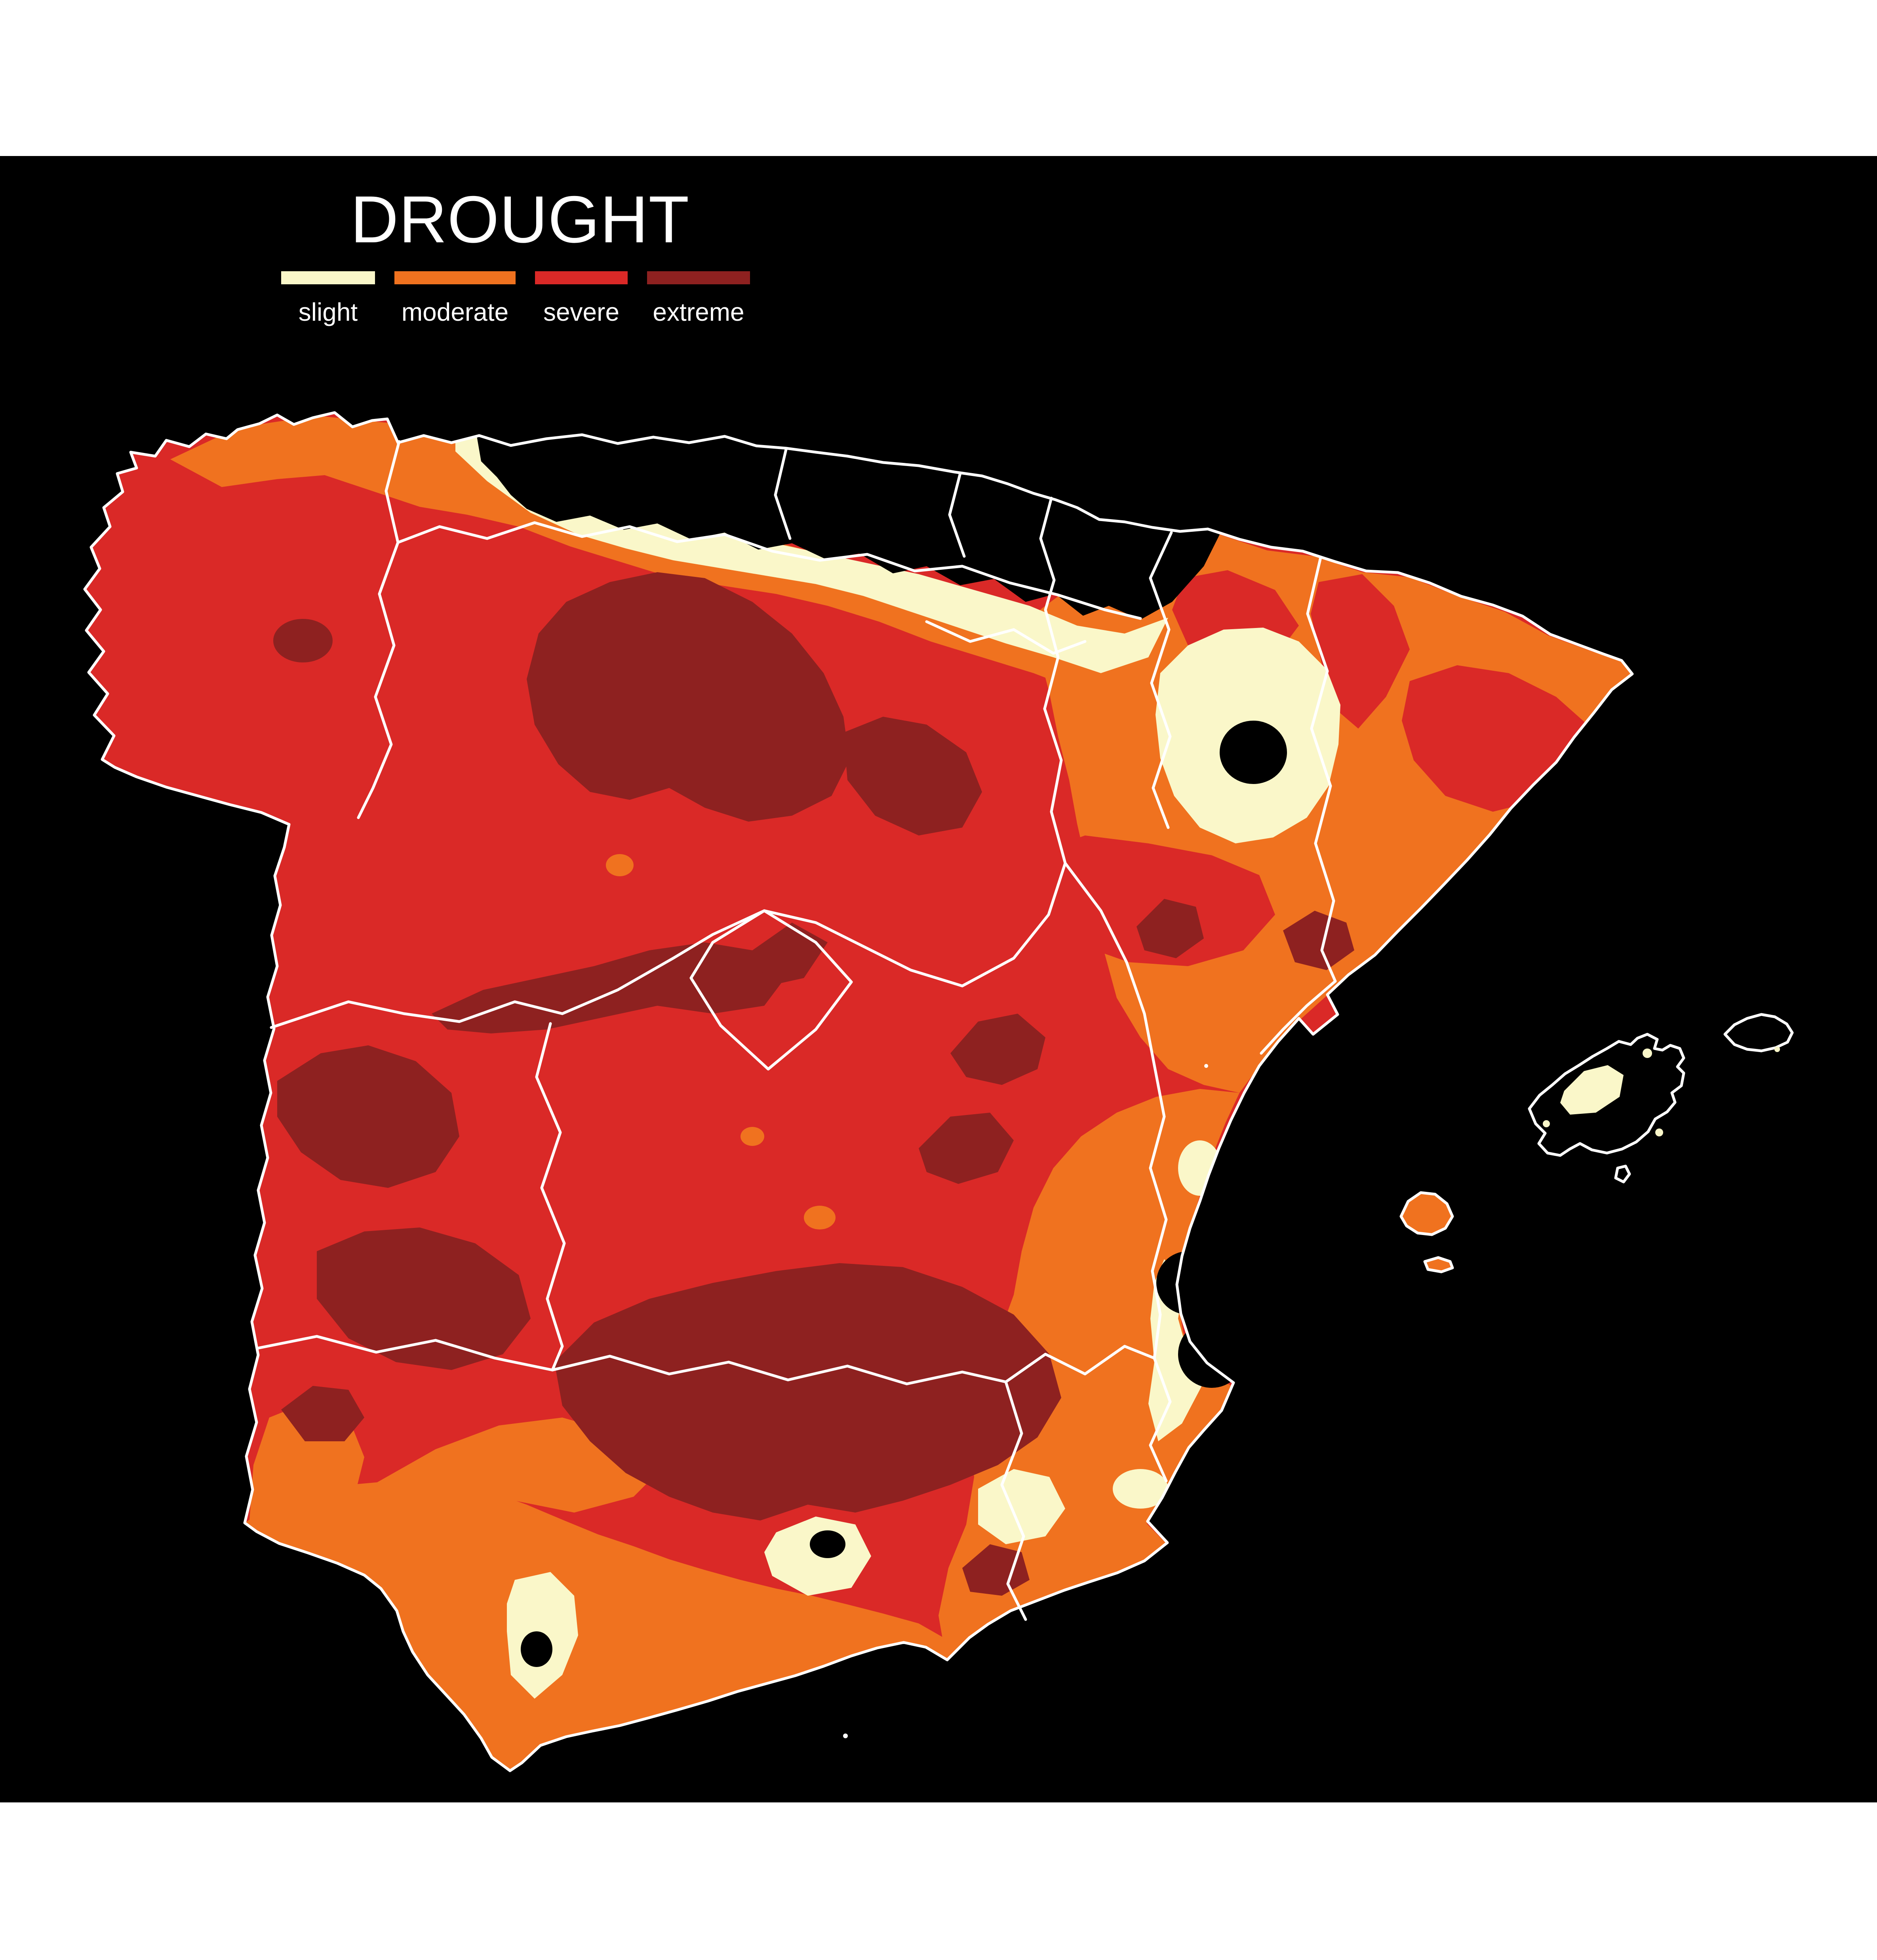 The height and width of the screenshot is (1960, 1877). What do you see at coordinates (1140, 1489) in the screenshot?
I see `cream-murcia-coast` at bounding box center [1140, 1489].